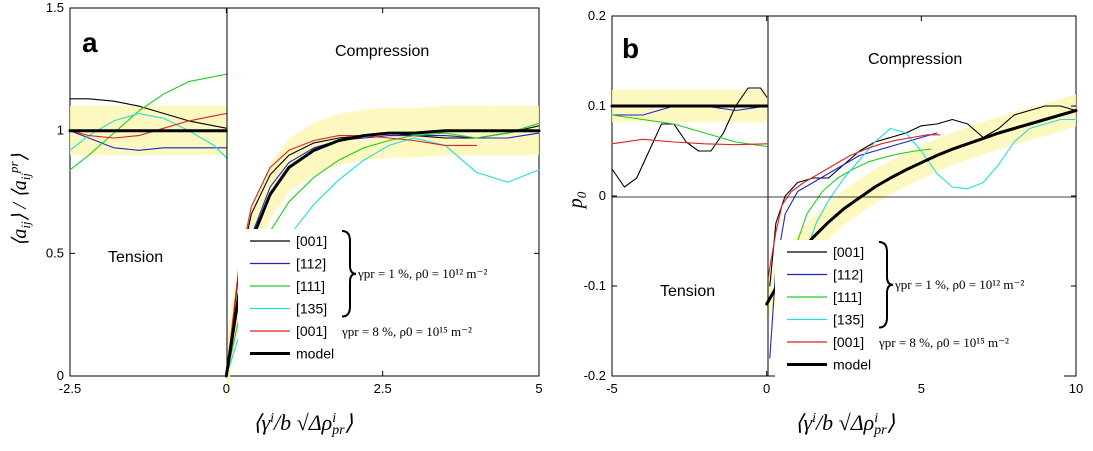 The width and height of the screenshot is (1093, 451). Describe the element at coordinates (226, 388) in the screenshot. I see `x-tick-label-a-1: 0` at that location.